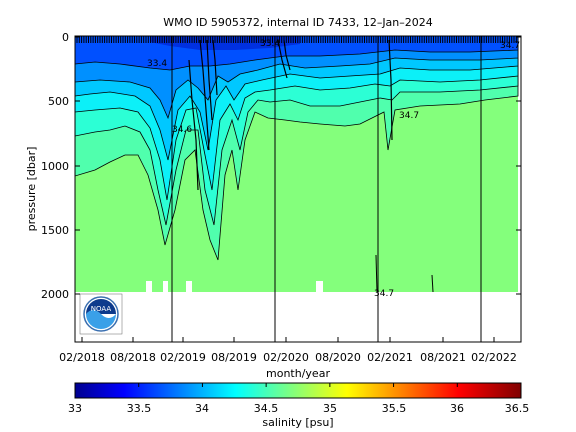 The image size is (576, 432). Describe the element at coordinates (65, 37) in the screenshot. I see `y-tick-label: 0` at that location.